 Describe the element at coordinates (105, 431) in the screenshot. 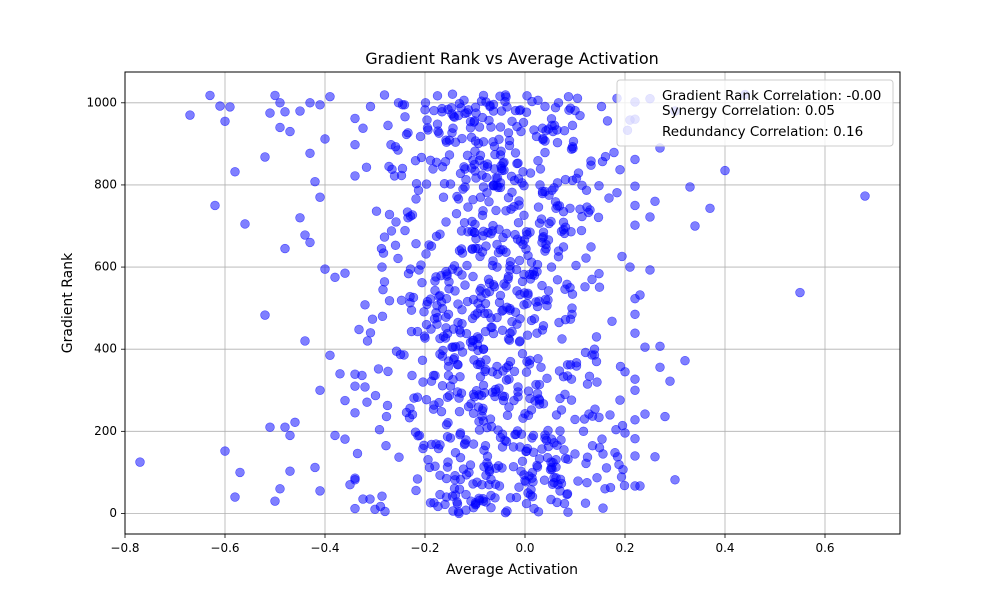

I see `y-tick-label: 200` at that location.